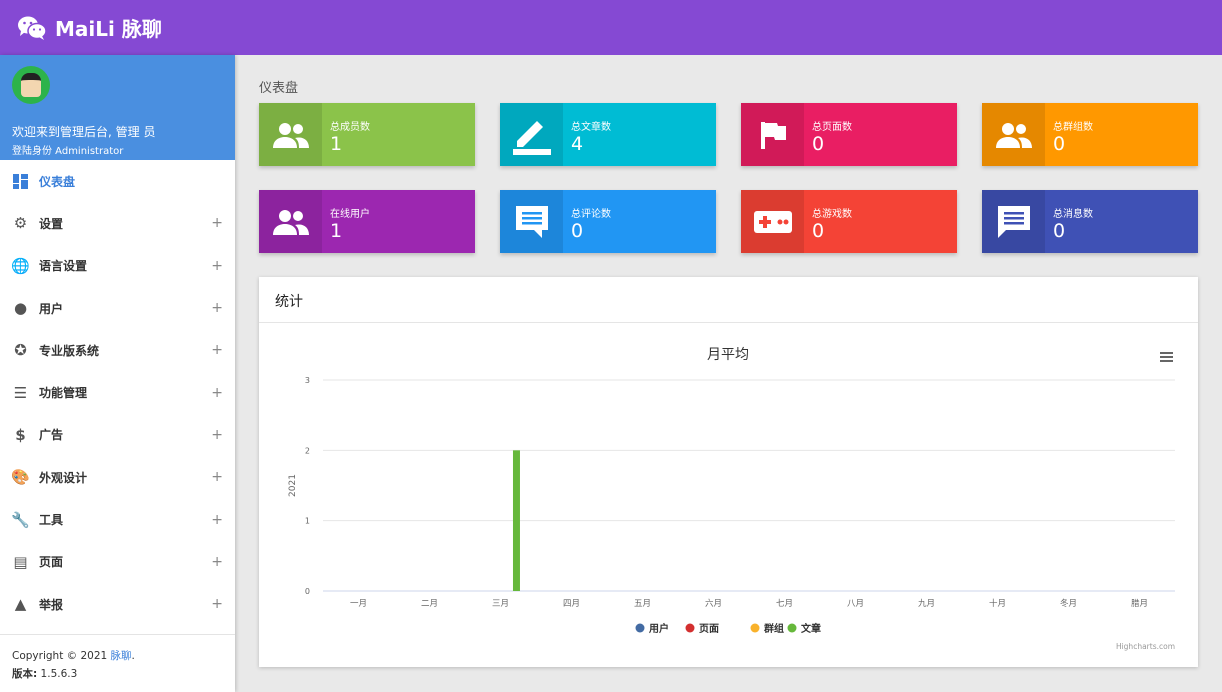  I want to click on stat-title: 总文章数, so click(591, 127).